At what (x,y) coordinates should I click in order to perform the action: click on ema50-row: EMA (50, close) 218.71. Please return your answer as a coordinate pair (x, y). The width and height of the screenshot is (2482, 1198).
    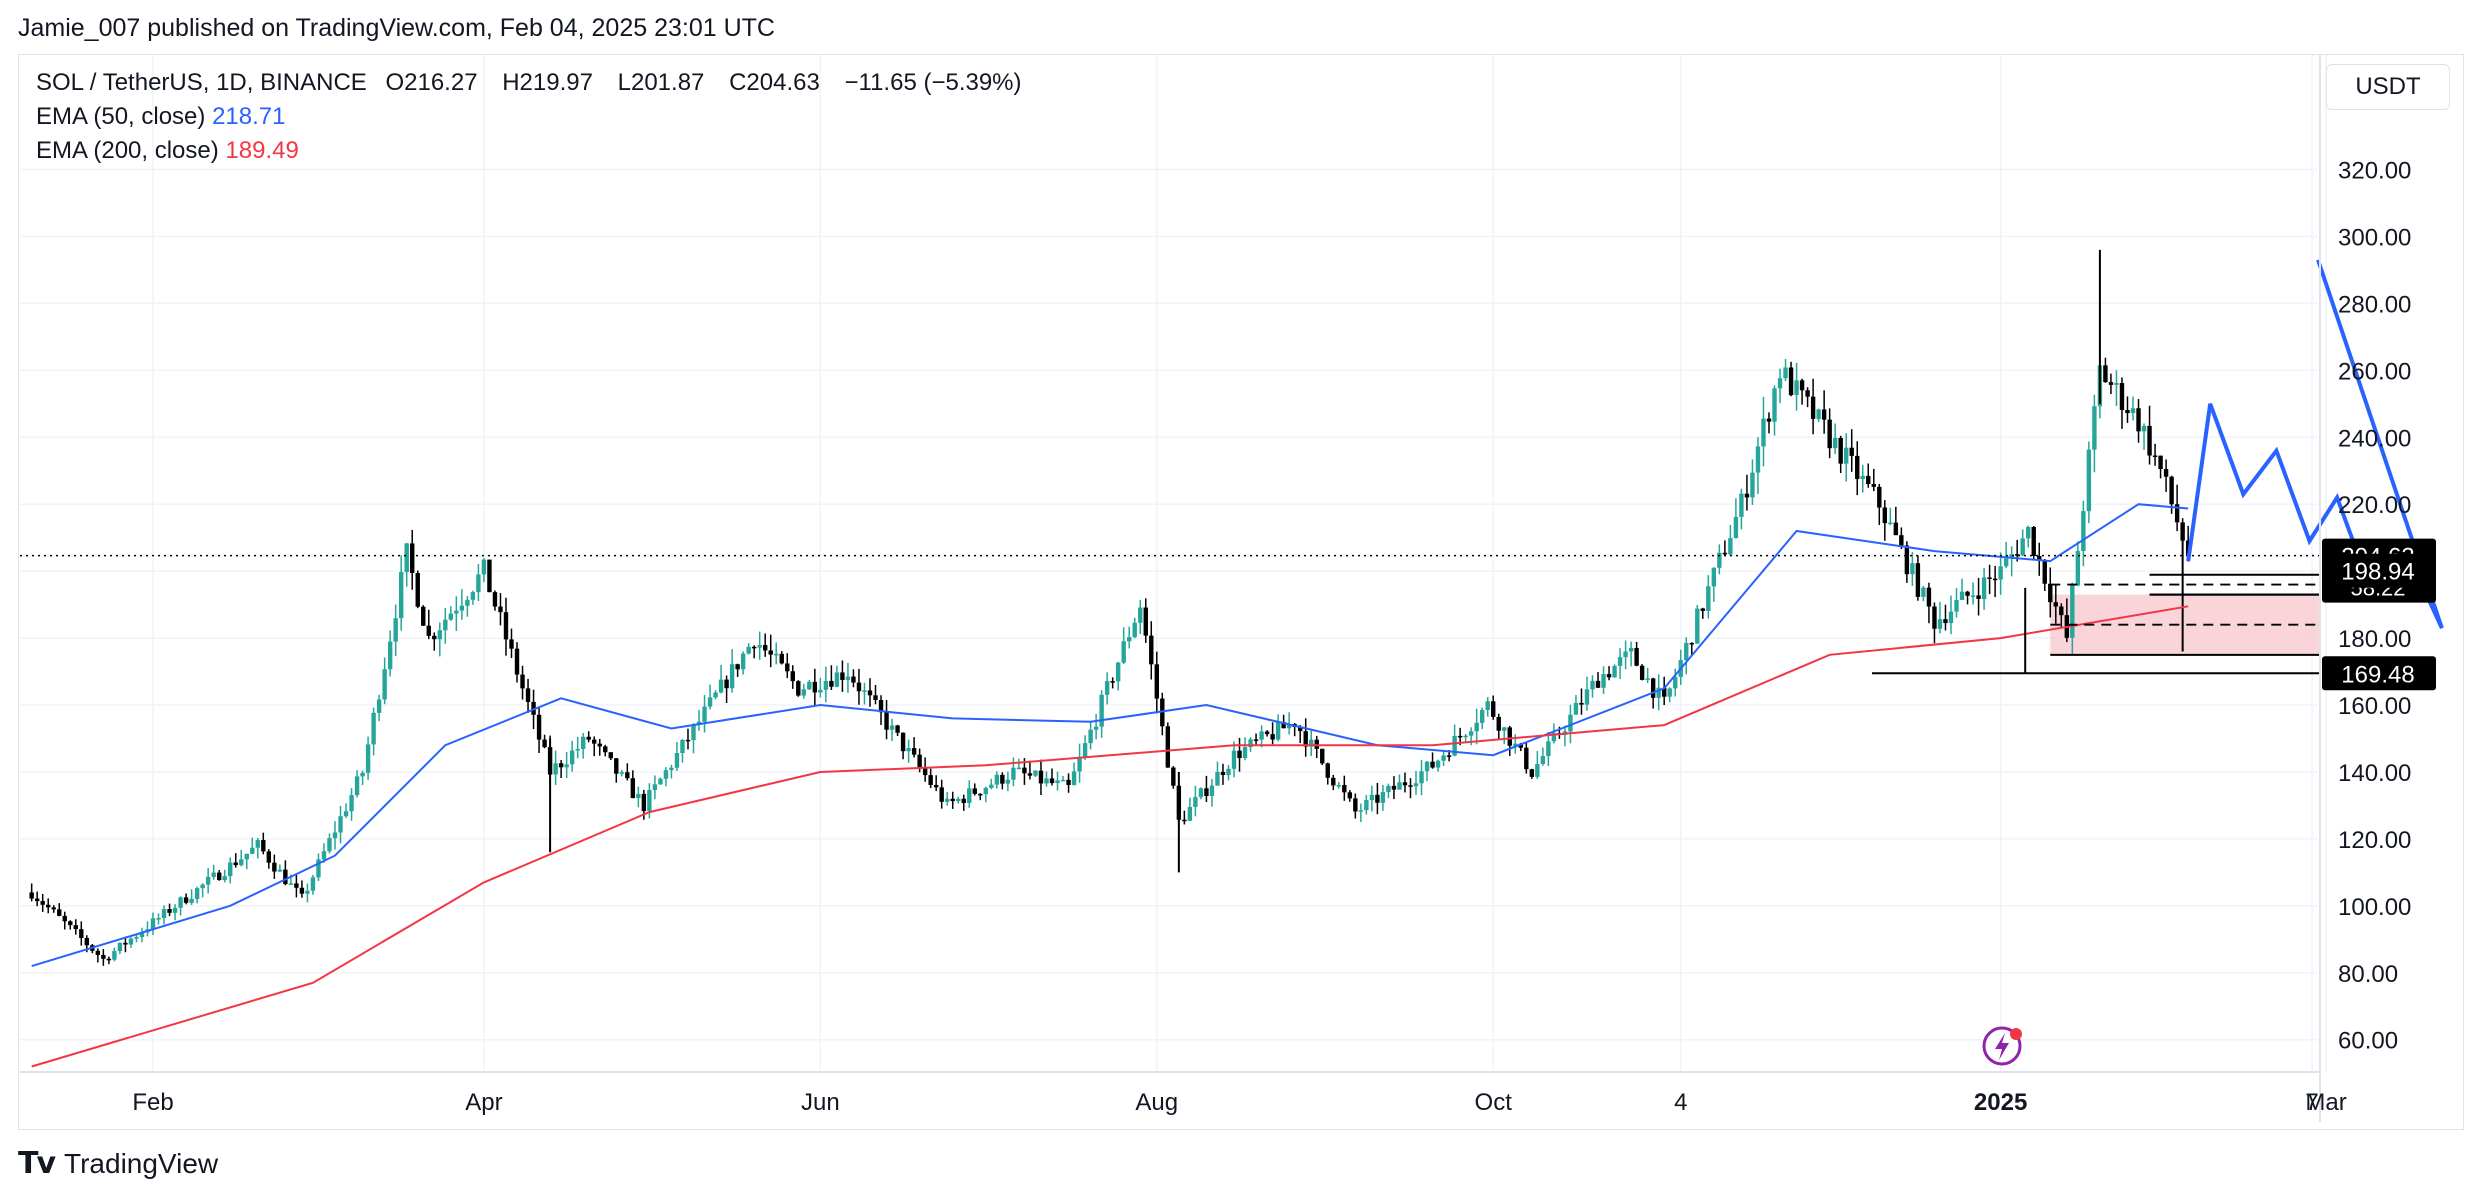
    Looking at the image, I should click on (529, 117).